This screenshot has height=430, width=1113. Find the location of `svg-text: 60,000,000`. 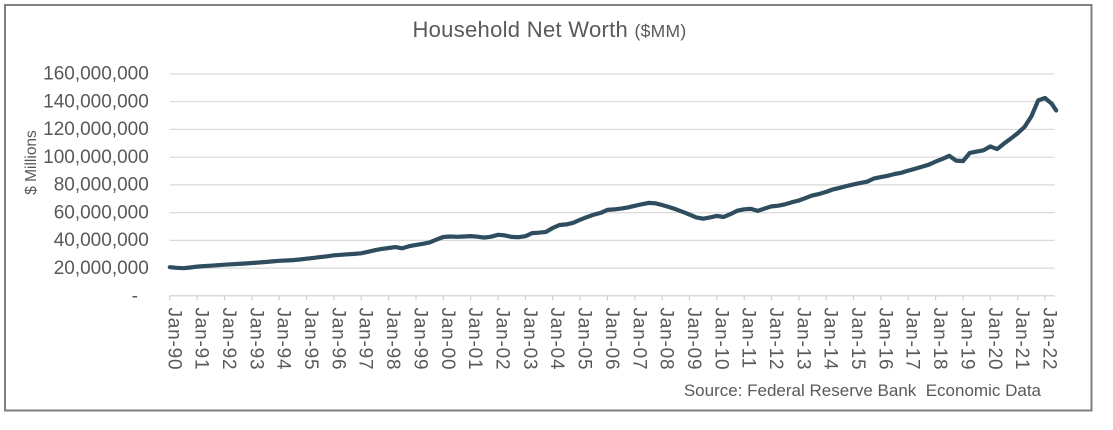

svg-text: 60,000,000 is located at coordinates (101, 212).